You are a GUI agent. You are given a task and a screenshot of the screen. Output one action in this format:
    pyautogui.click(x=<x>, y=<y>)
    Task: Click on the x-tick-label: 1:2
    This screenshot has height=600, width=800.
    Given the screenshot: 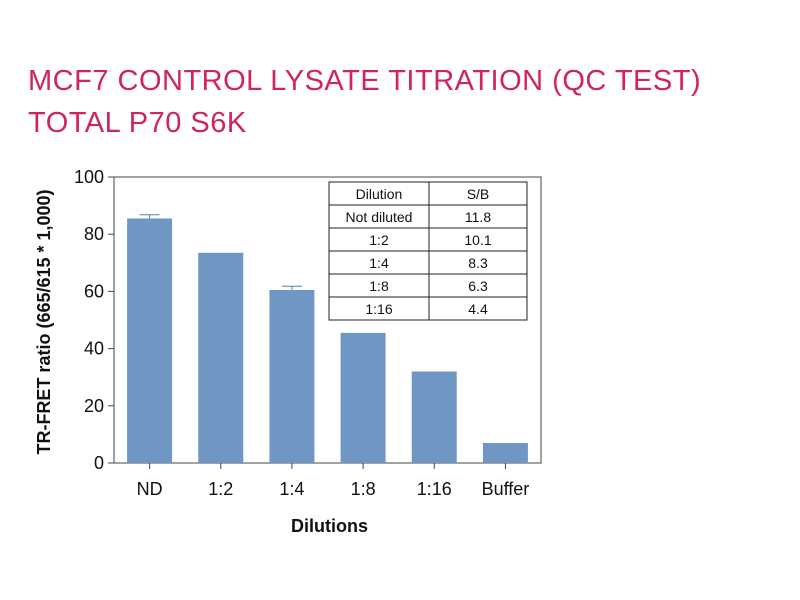 What is the action you would take?
    pyautogui.click(x=220, y=489)
    